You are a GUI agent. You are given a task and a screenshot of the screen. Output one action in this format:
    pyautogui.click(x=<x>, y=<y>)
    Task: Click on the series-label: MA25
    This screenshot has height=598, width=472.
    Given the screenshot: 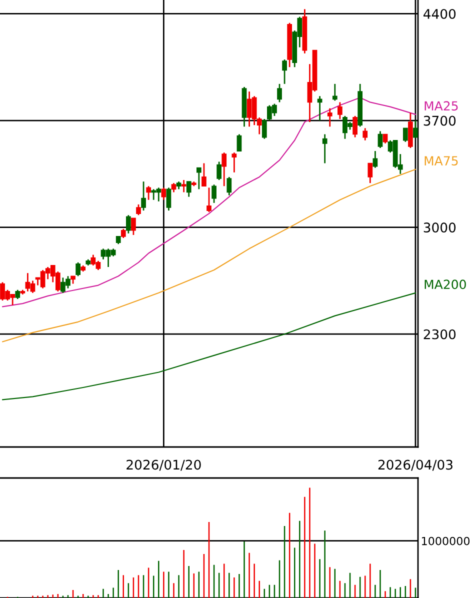 What is the action you would take?
    pyautogui.click(x=441, y=106)
    